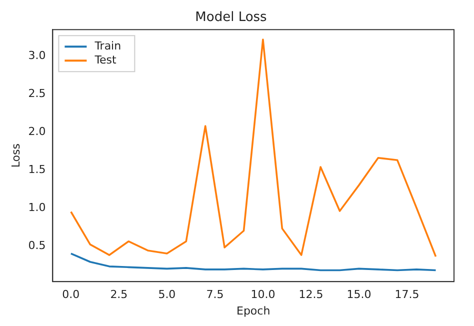  I want to click on x-tick-label: 2.5, so click(119, 295).